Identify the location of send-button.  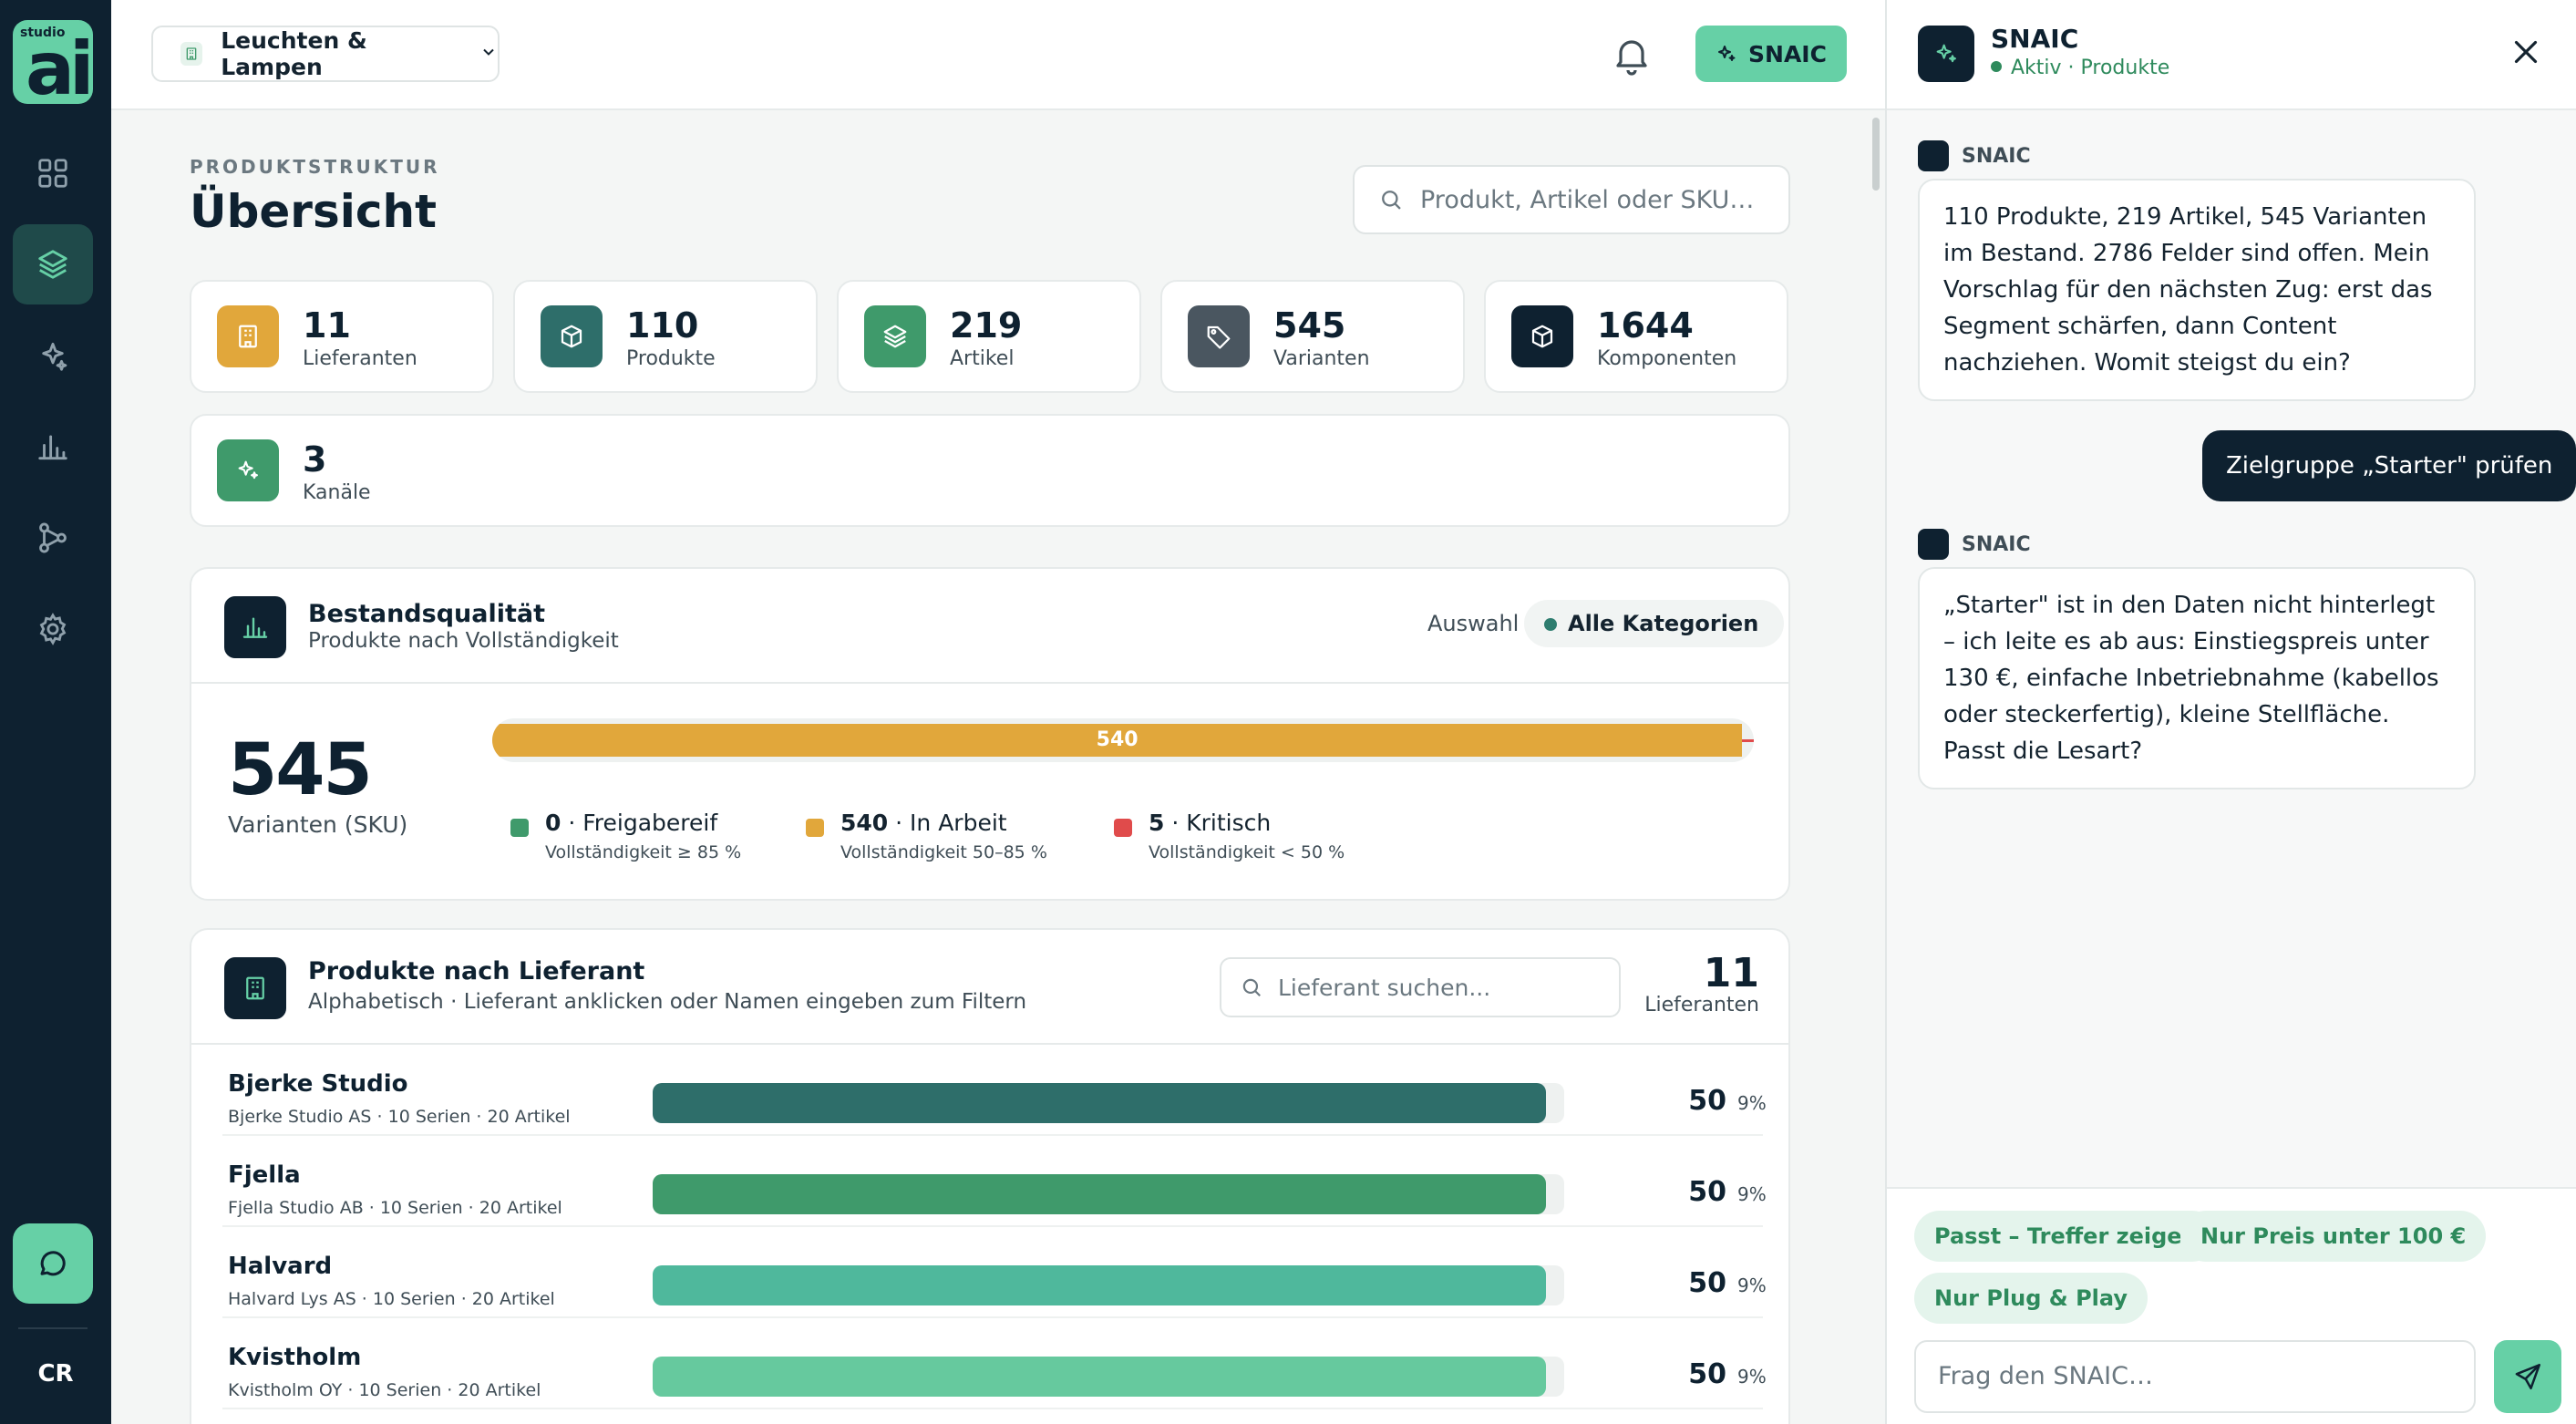
(2527, 1376).